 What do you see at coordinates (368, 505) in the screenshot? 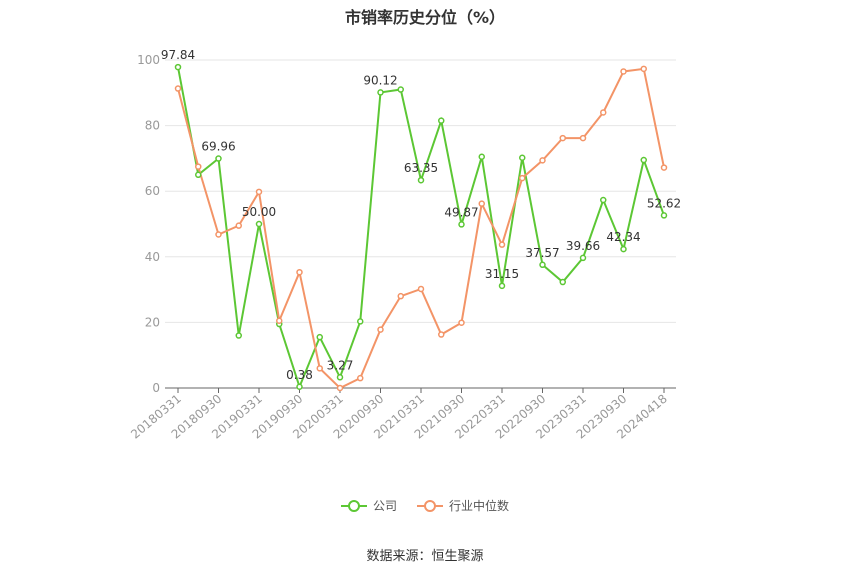
I see `legend-item-company: 公司` at bounding box center [368, 505].